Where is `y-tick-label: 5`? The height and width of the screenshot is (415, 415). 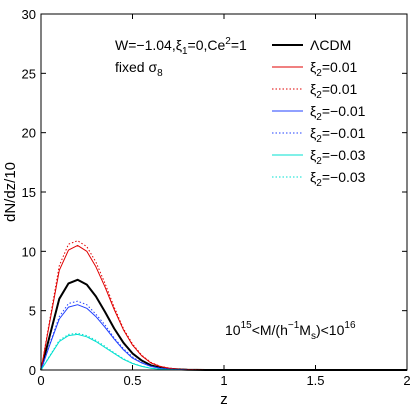 y-tick-label: 5 is located at coordinates (32, 311).